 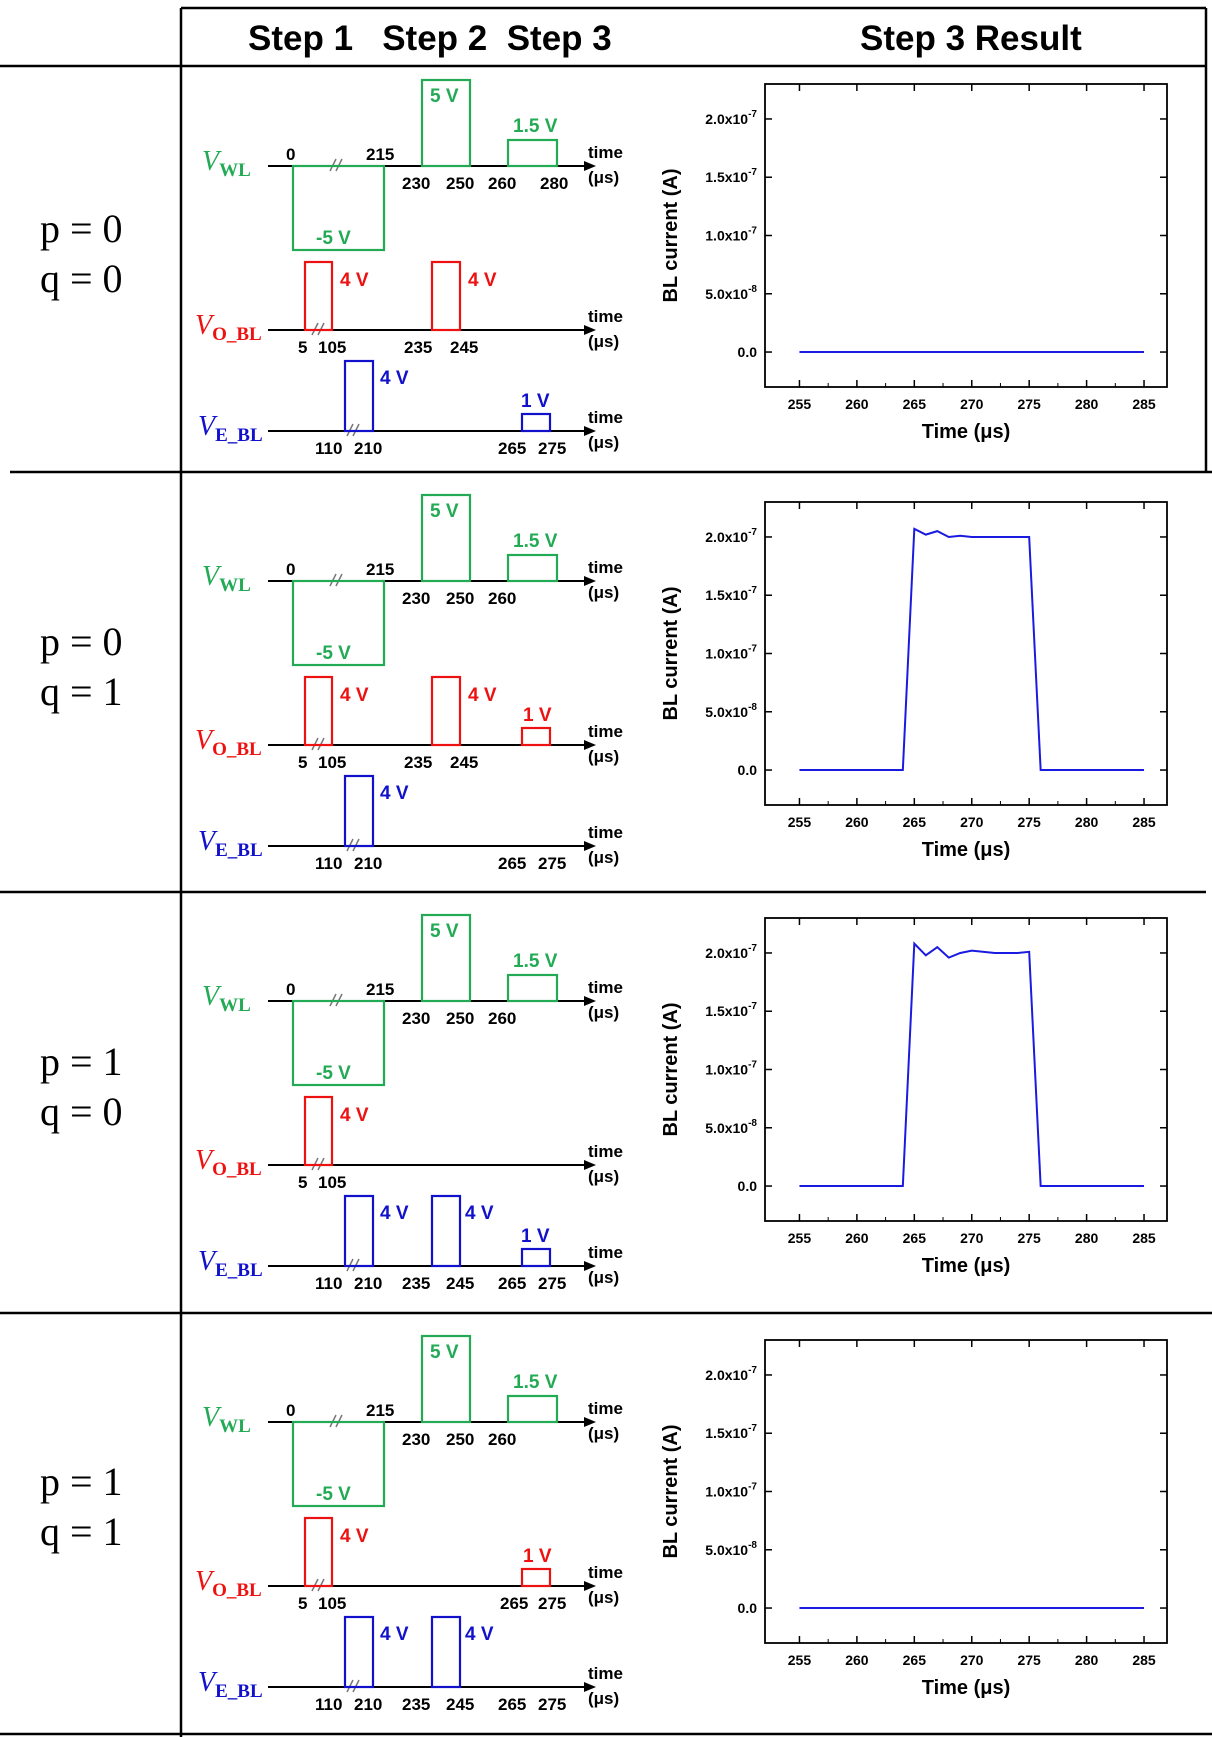 What do you see at coordinates (535, 1382) in the screenshot?
I see `wl-read-label: 1.5 V` at bounding box center [535, 1382].